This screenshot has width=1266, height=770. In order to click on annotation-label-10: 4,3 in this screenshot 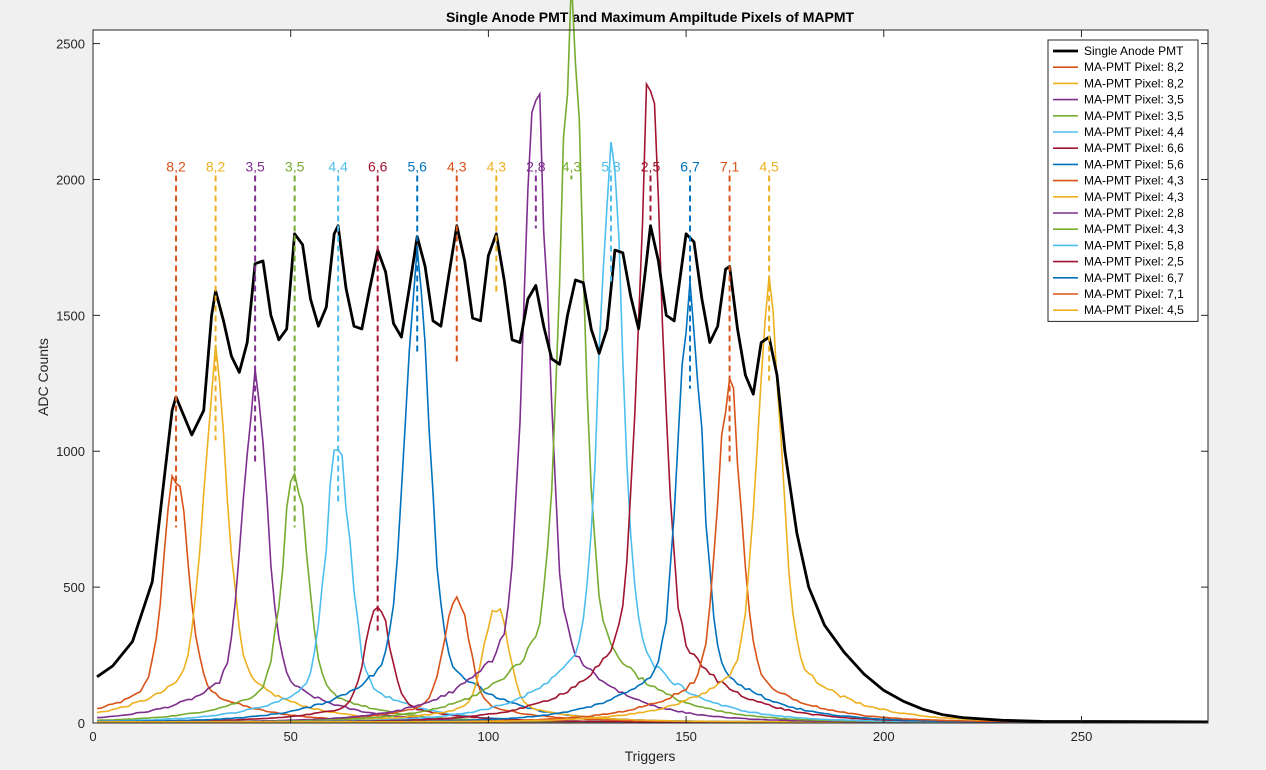, I will do `click(572, 166)`.